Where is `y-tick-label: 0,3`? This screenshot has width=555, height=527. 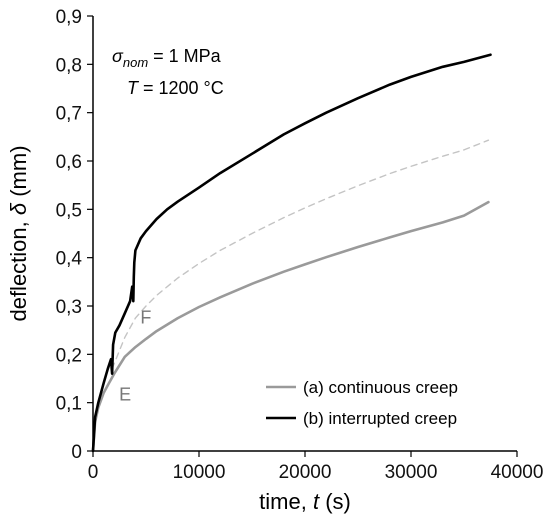 y-tick-label: 0,3 is located at coordinates (69, 307).